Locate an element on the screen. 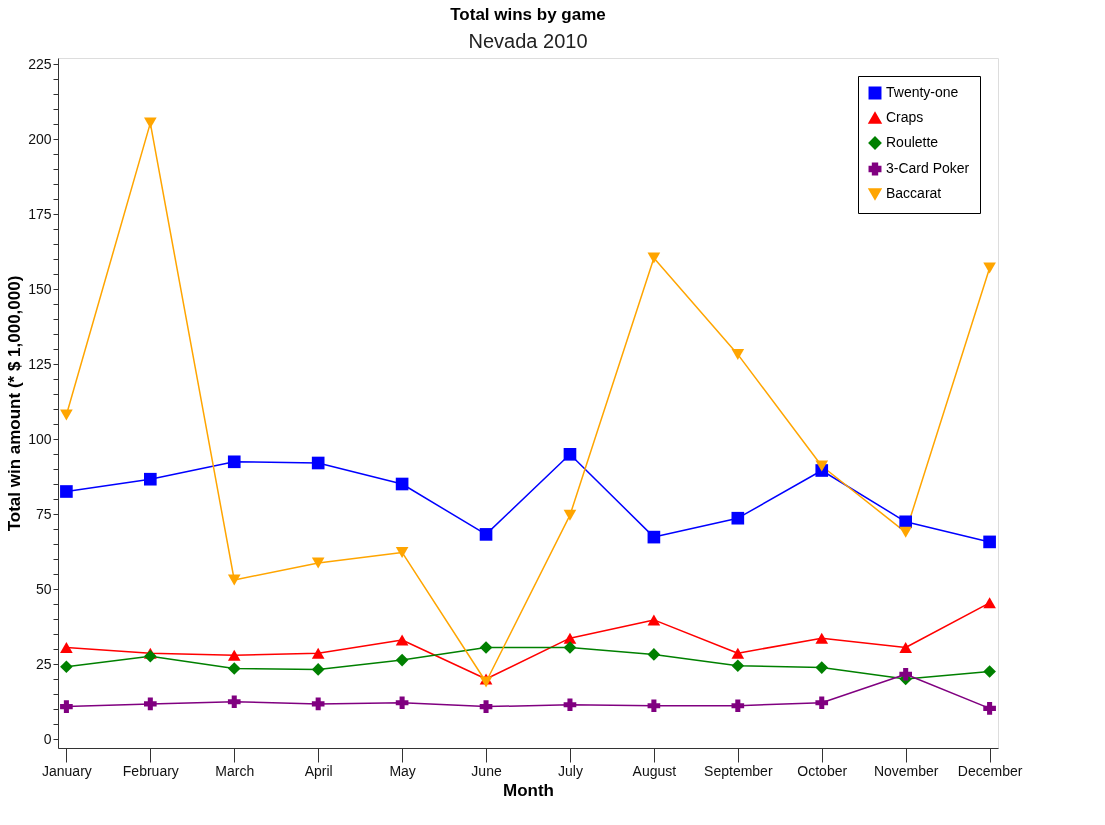 This screenshot has width=1105, height=825. legend-label: Twenty-one is located at coordinates (922, 92).